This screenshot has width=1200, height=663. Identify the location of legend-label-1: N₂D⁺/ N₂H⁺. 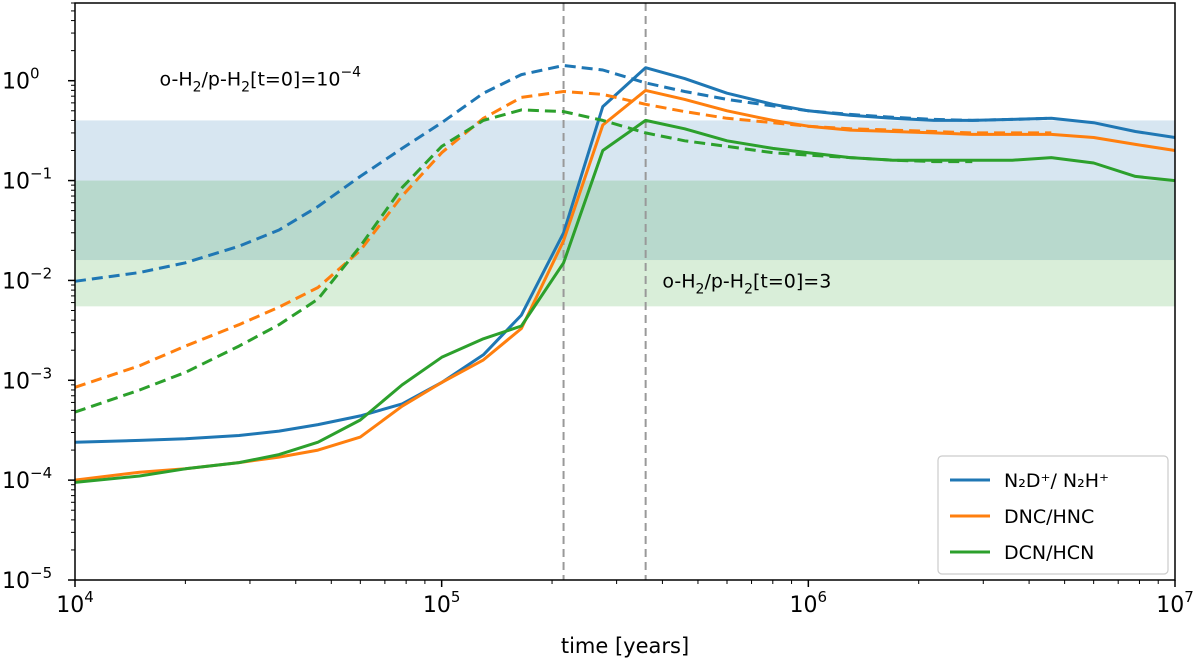
(1056, 481).